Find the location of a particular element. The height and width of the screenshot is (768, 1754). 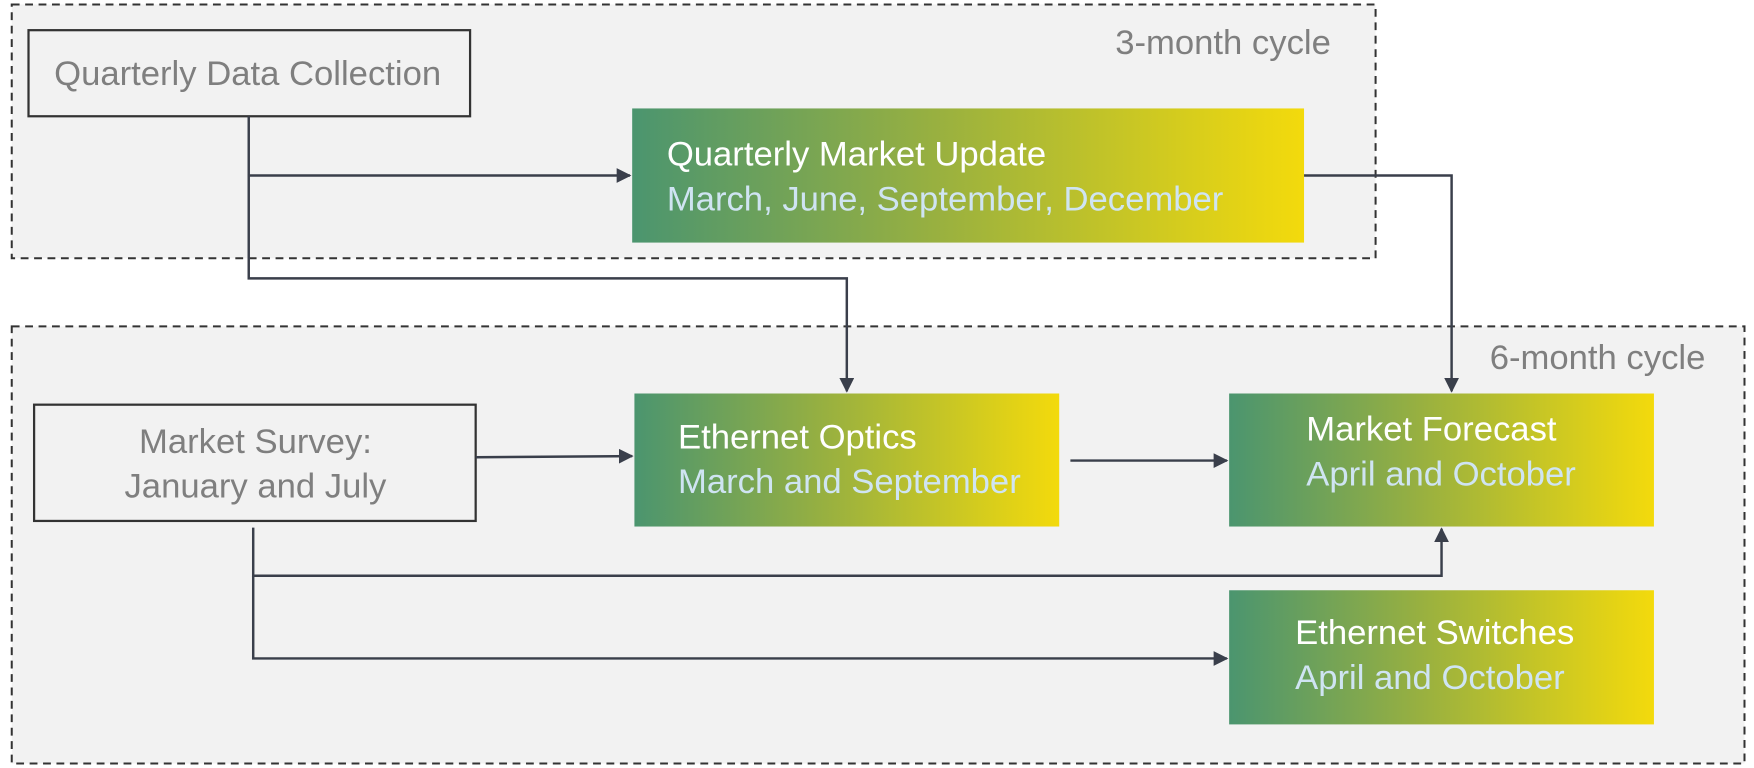

node-label: Market Forecast is located at coordinates (1431, 430).